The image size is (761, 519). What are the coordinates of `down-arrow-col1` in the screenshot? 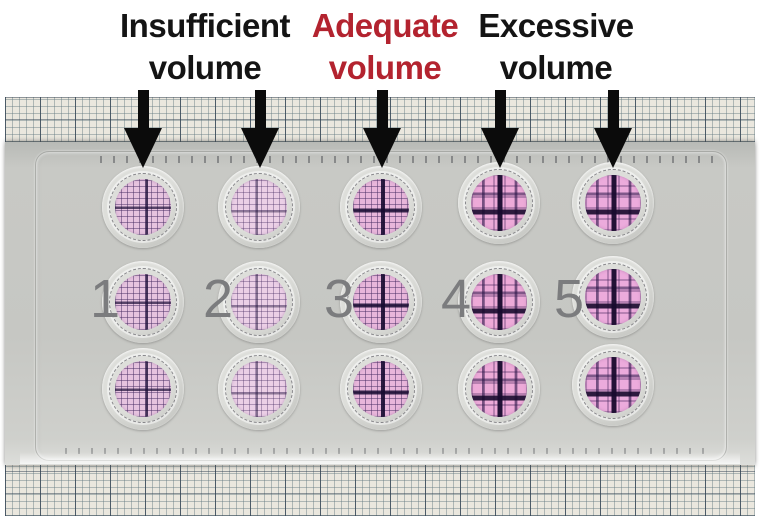 It's located at (143, 129).